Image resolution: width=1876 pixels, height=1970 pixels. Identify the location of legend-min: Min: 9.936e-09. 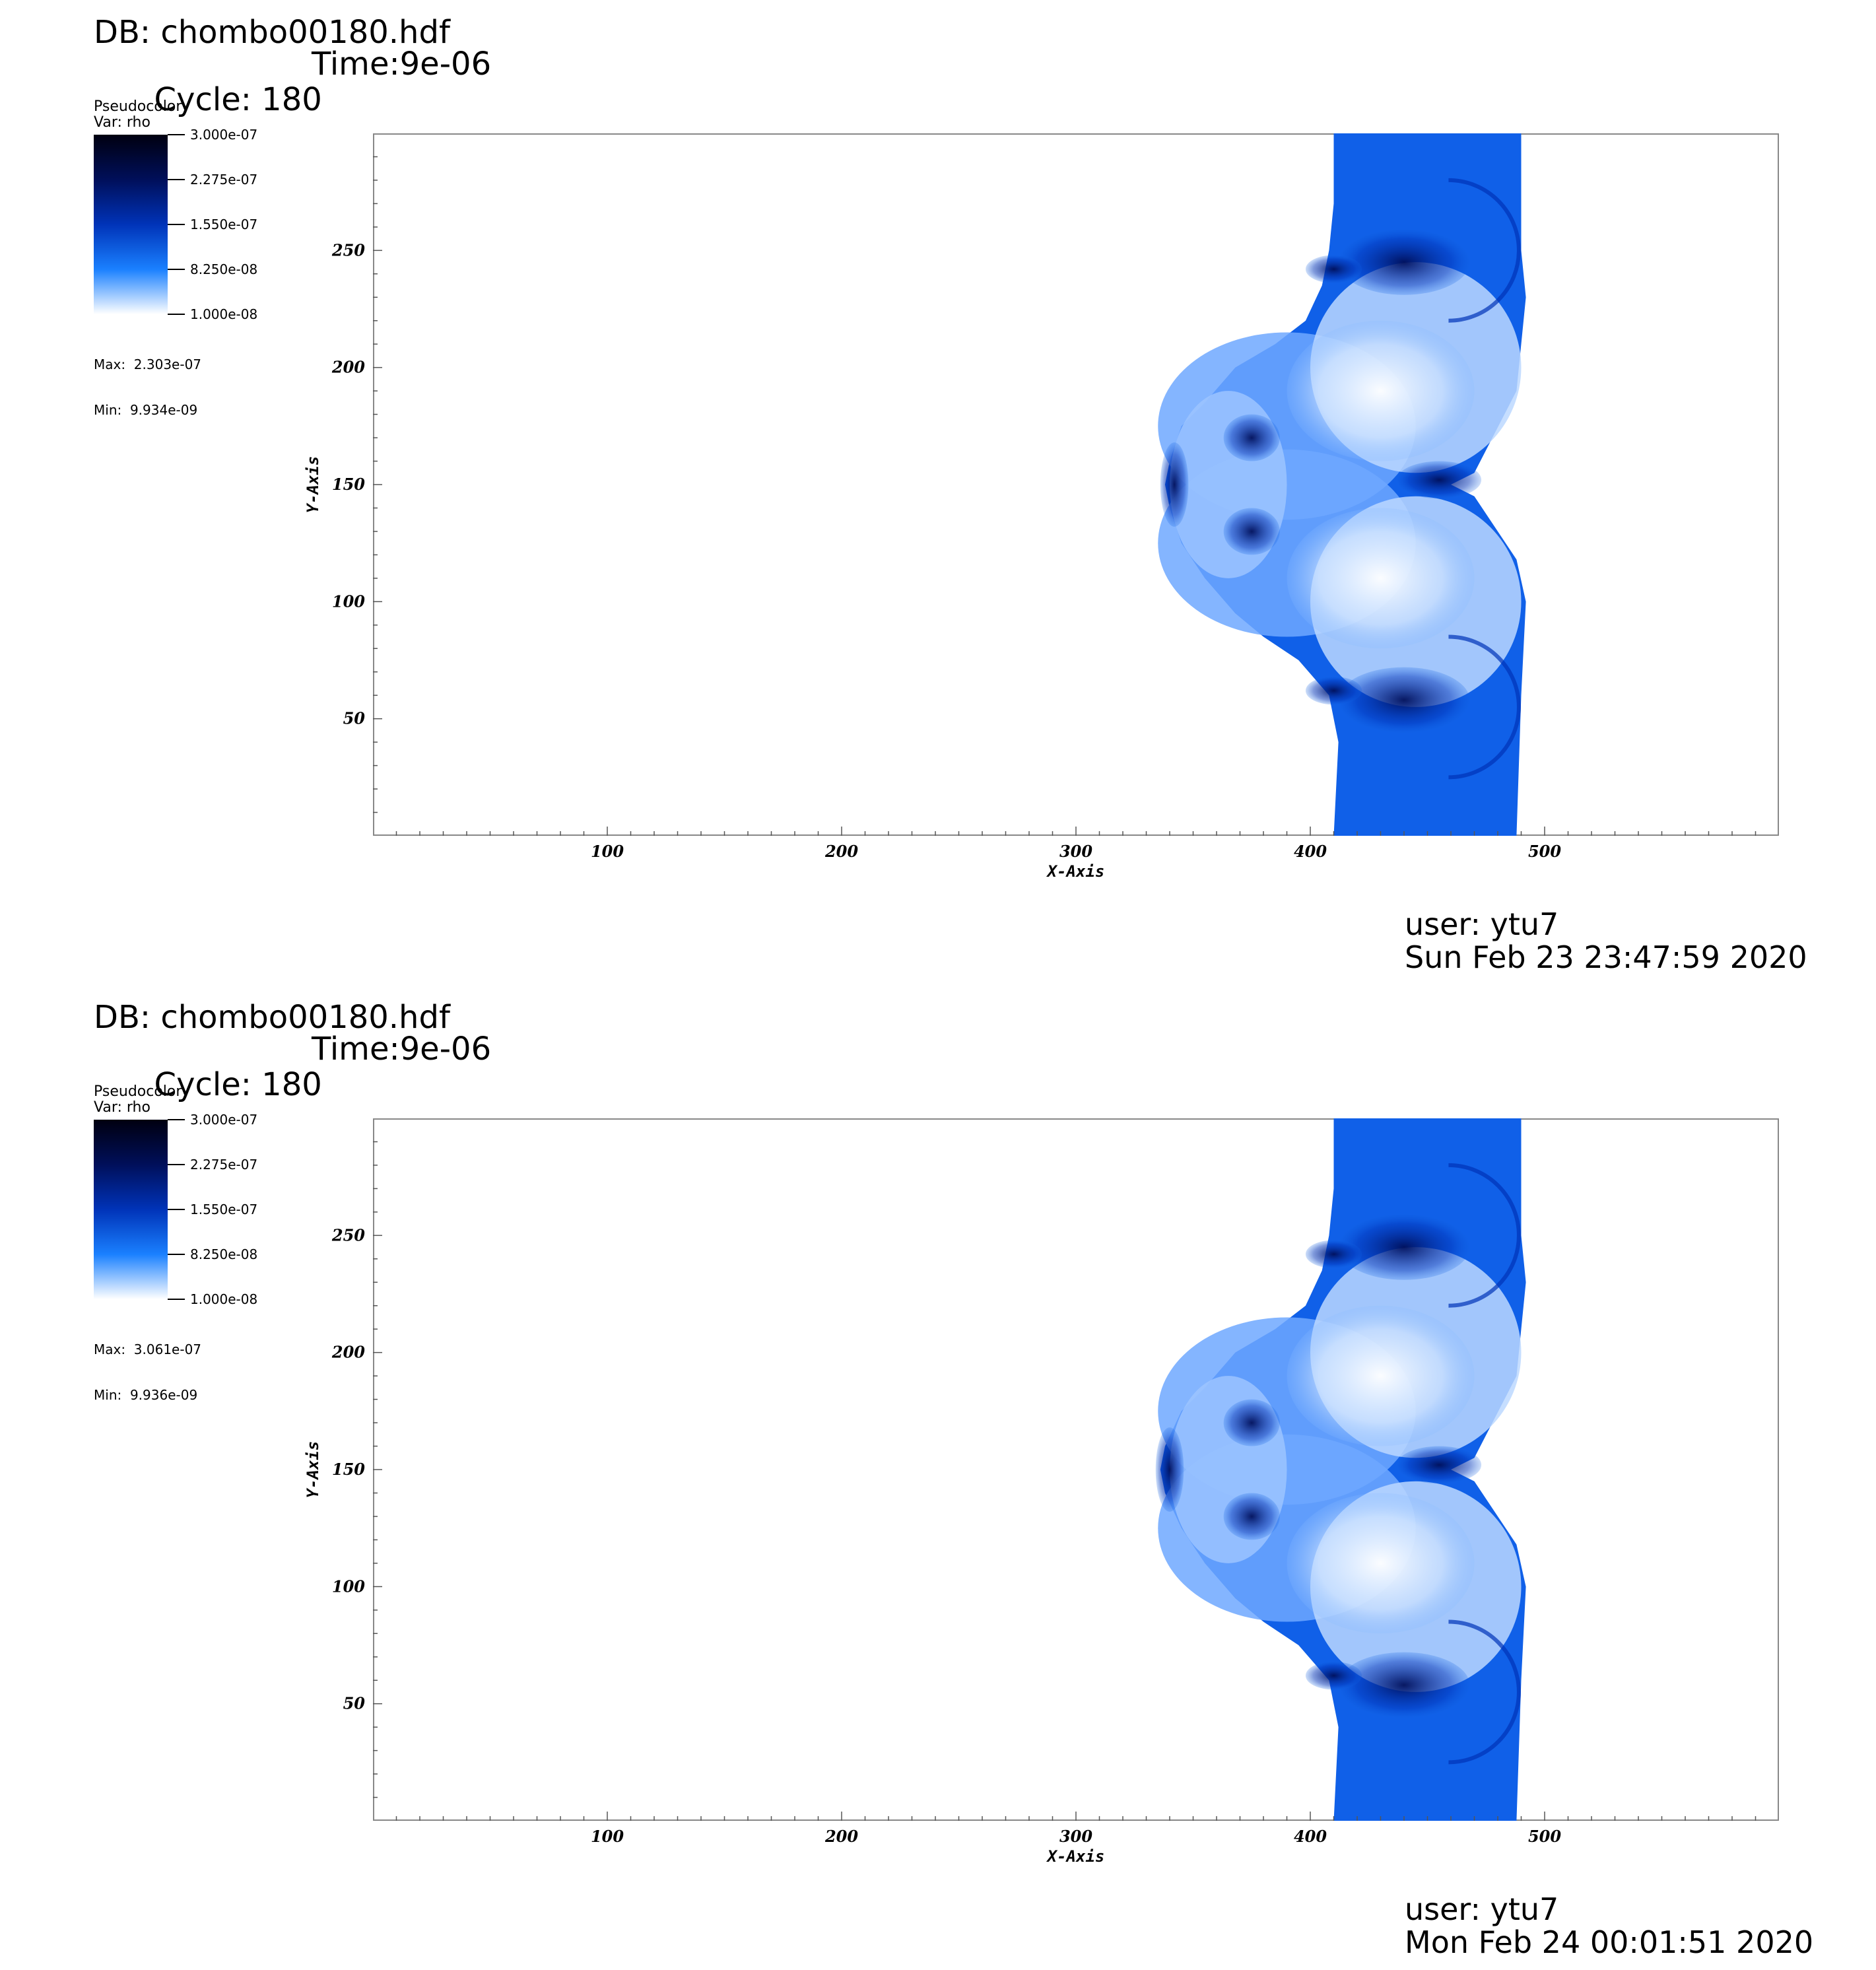
(146, 1395).